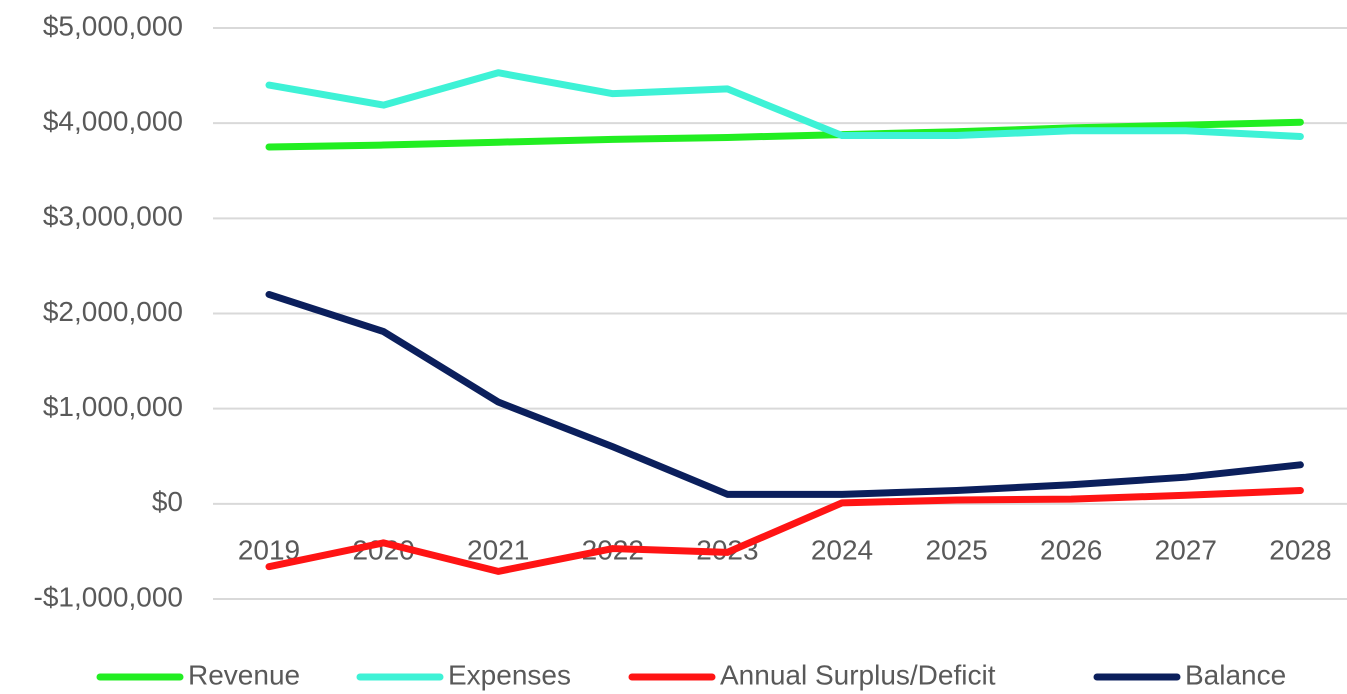  I want to click on legend-label: Expenses, so click(509, 674).